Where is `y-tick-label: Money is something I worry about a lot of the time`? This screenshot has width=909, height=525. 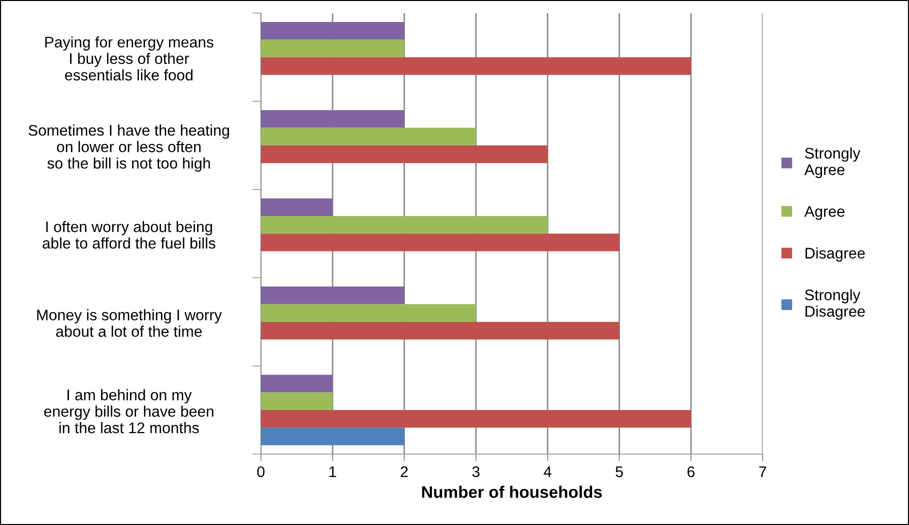
y-tick-label: Money is something I worry about a lot of the time is located at coordinates (129, 323).